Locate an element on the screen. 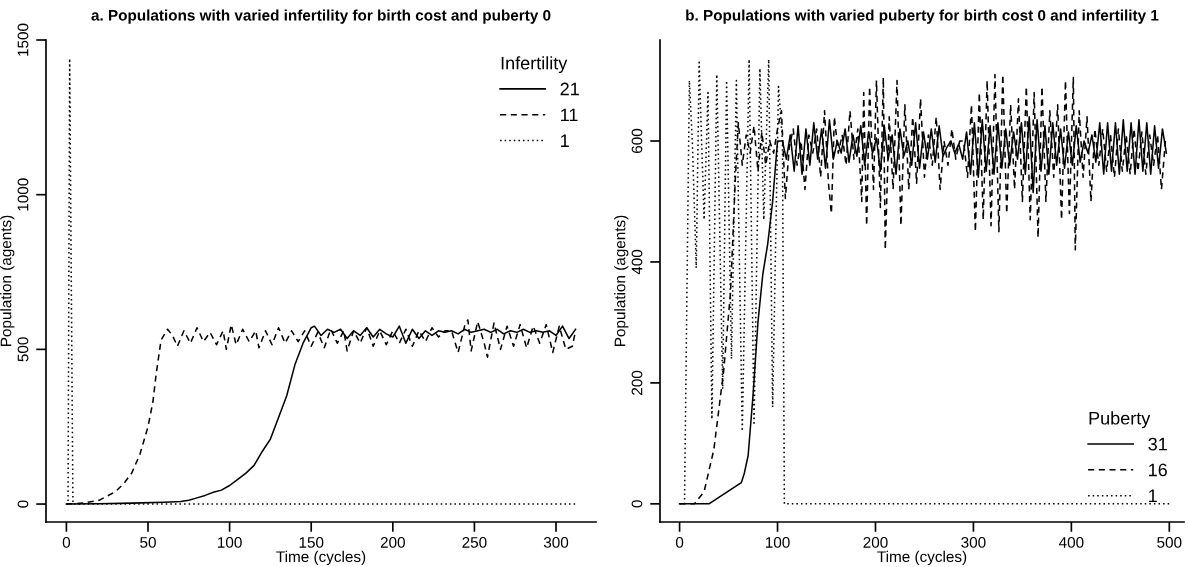 The image size is (1188, 567). chart-title: a. Populations with varied infertility for birth cost and puberty 0 is located at coordinates (321, 16).